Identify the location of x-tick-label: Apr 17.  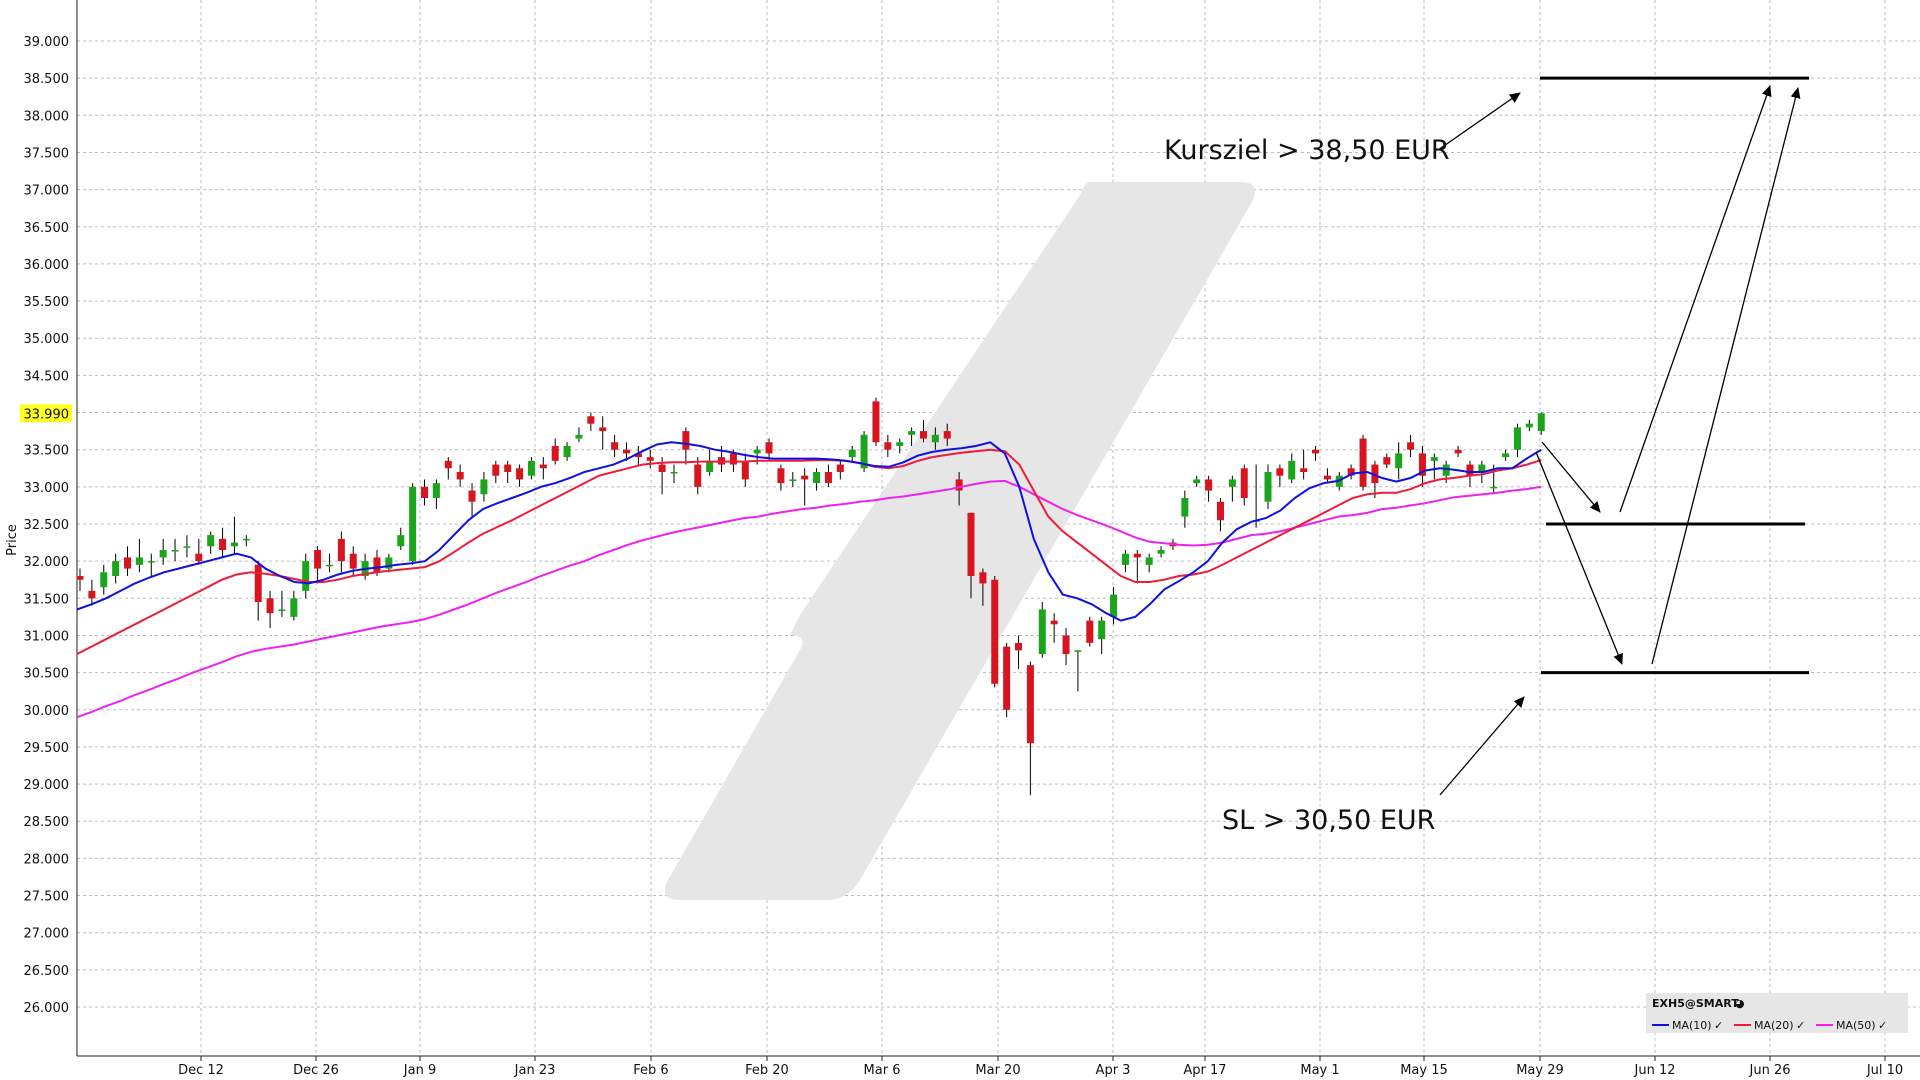
(1204, 1070).